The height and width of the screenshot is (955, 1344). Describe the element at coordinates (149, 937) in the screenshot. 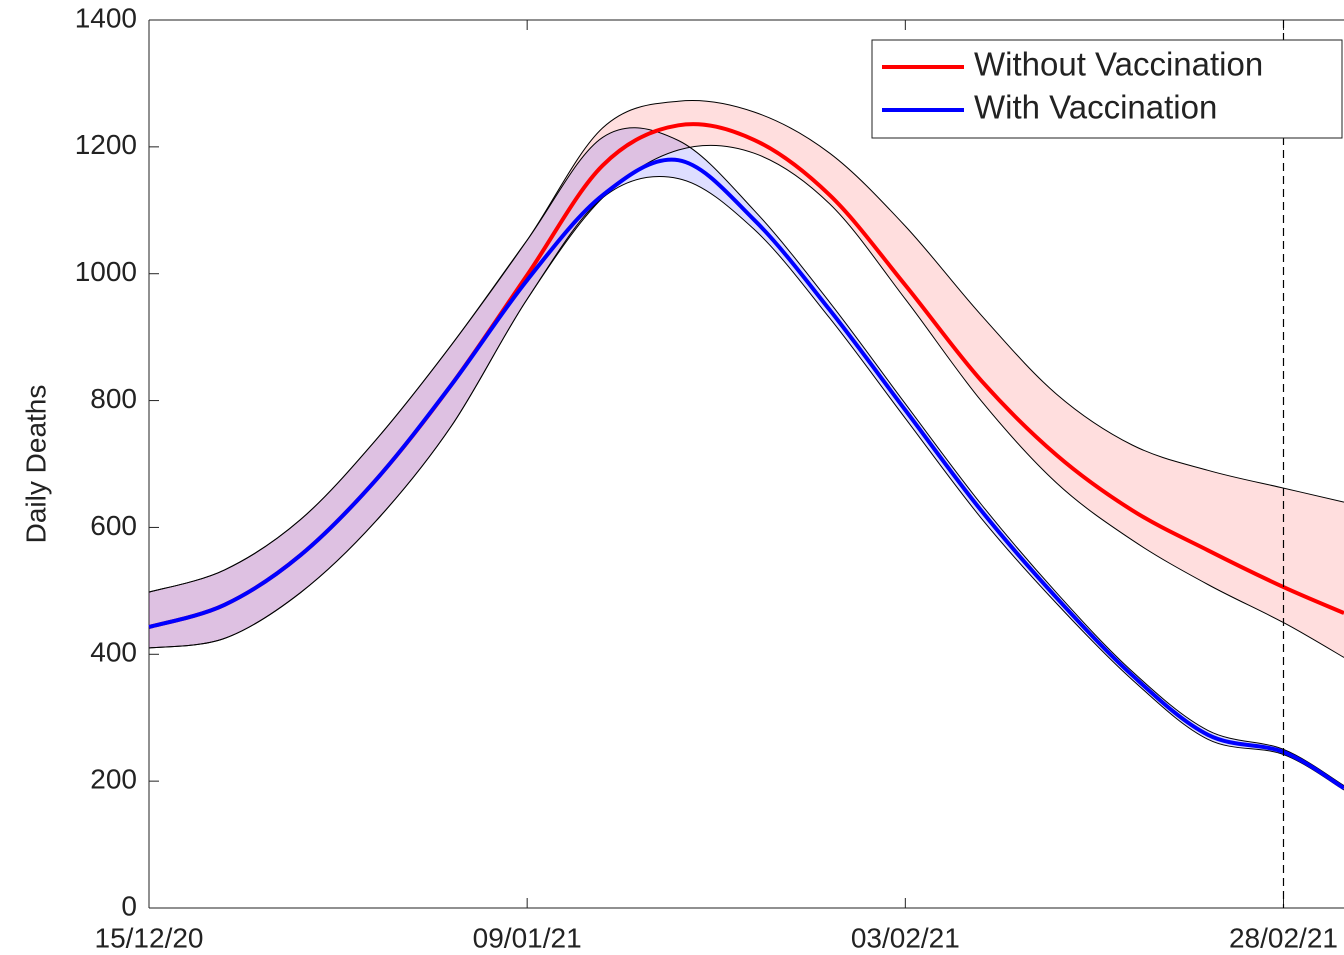

I see `x-tick-label: 15/12/20` at that location.